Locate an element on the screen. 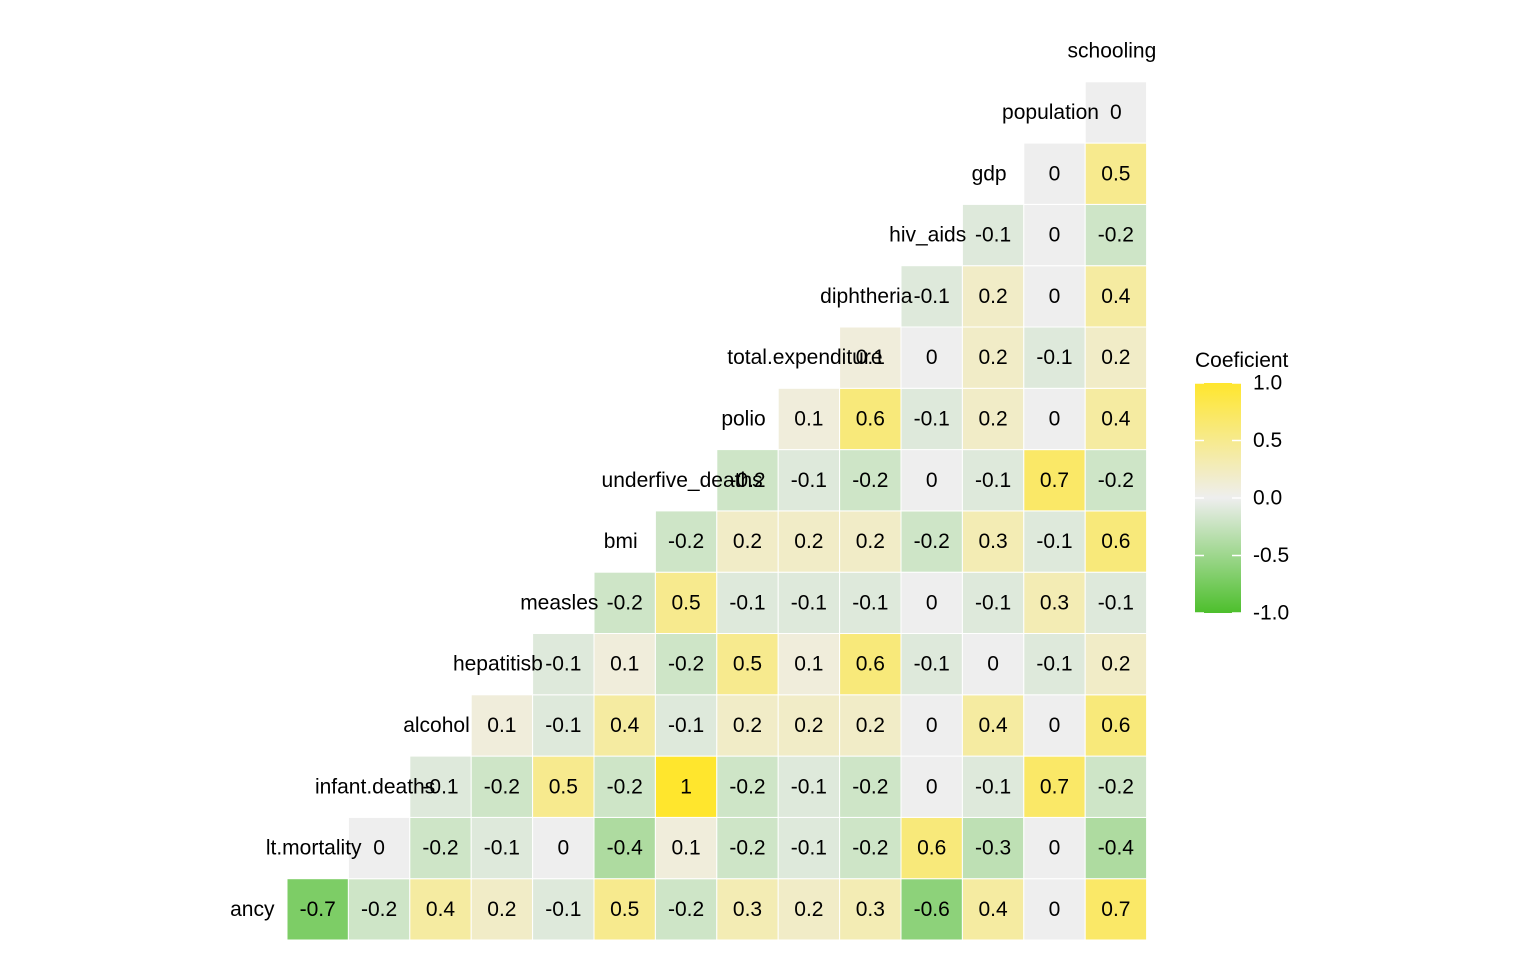  cell-value-label: 0.7 is located at coordinates (1054, 786).